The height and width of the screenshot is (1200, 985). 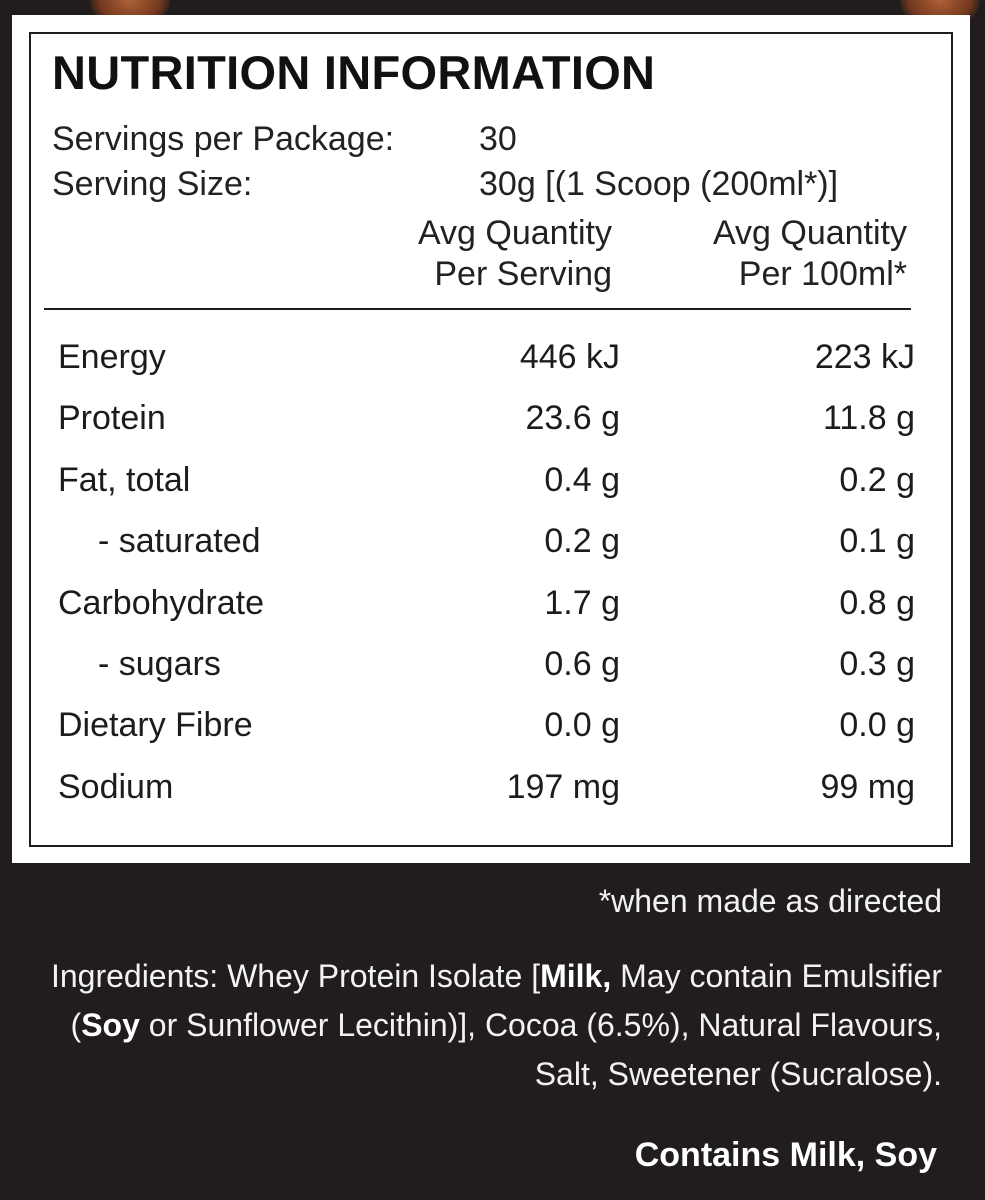 What do you see at coordinates (572, 418) in the screenshot?
I see `per-serving-value: 23.6 g` at bounding box center [572, 418].